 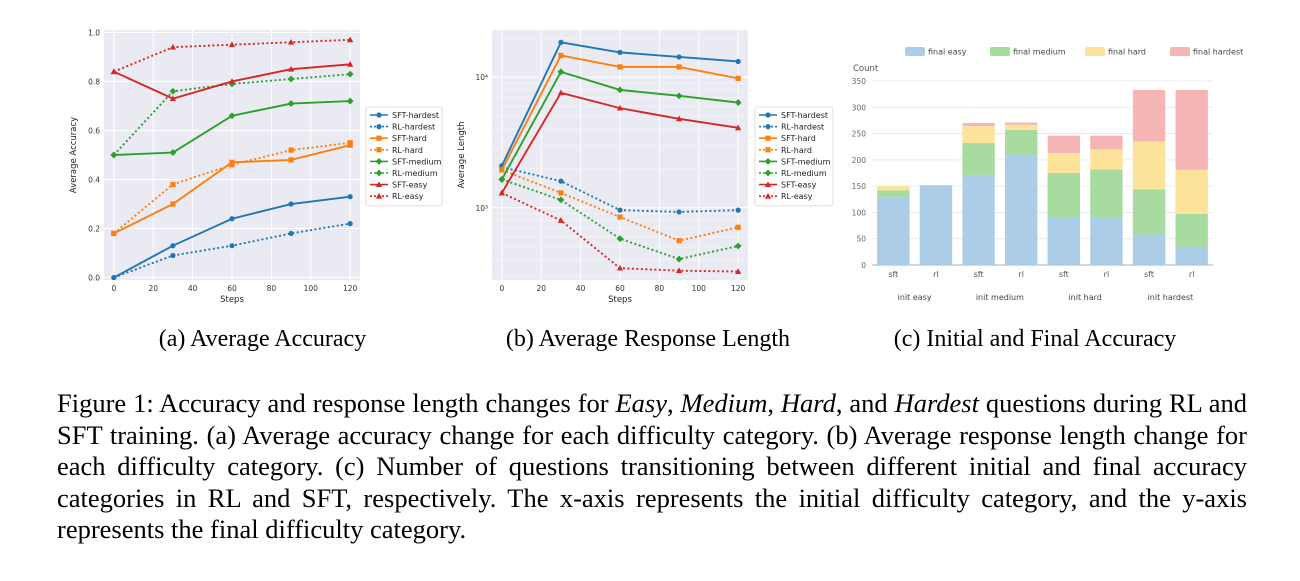 I want to click on x-tick-label: 20, so click(x=541, y=288).